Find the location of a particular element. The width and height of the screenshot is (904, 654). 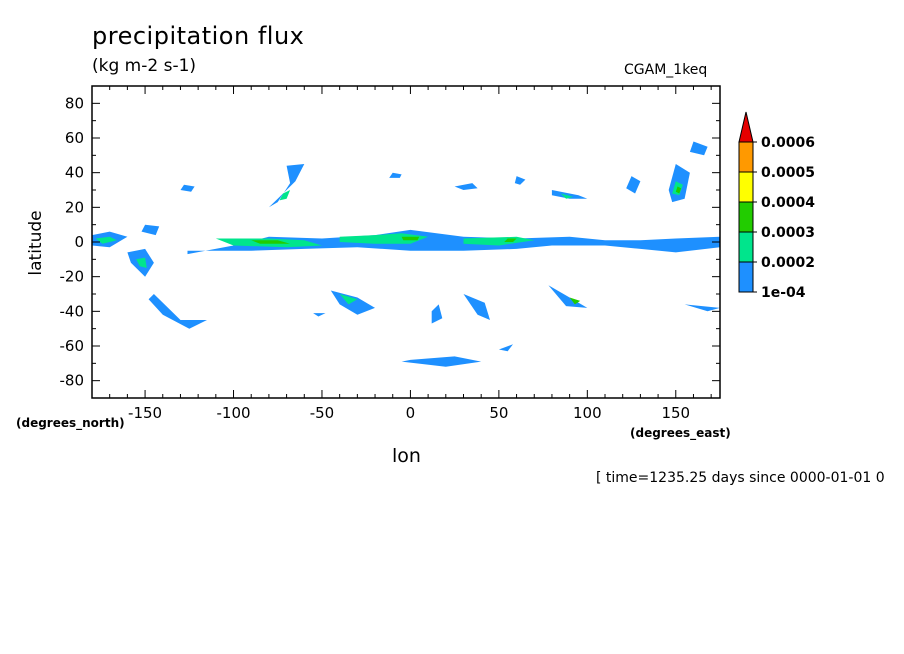

y-tick-label: 80 is located at coordinates (74, 103).